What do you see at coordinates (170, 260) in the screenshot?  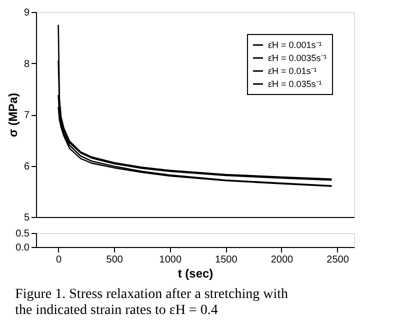 I see `x-tick-label: 1000` at bounding box center [170, 260].